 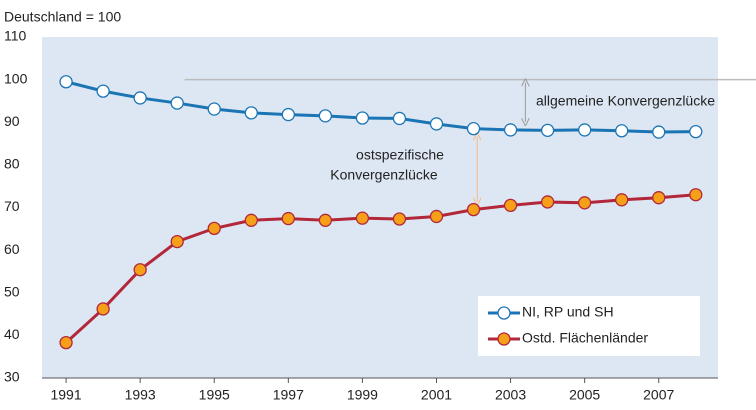 I want to click on y-tick-label: 40, so click(x=12, y=334).